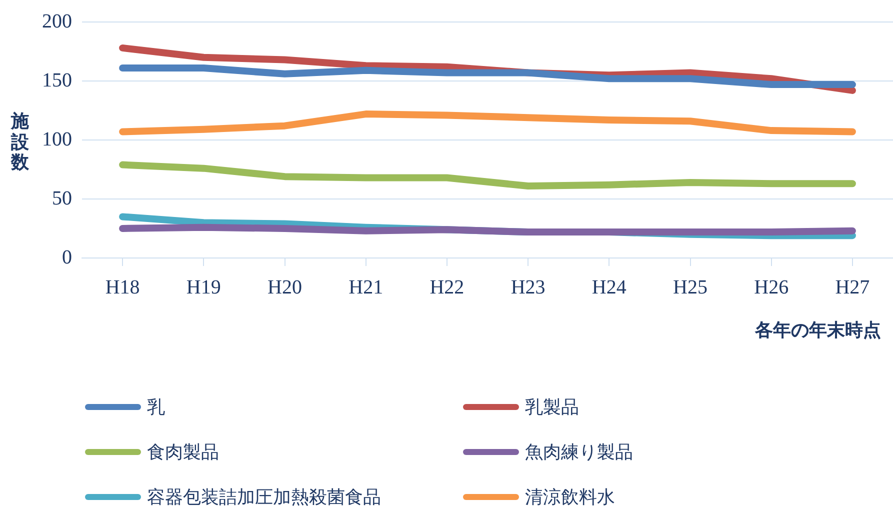 This screenshot has width=893, height=510. I want to click on legend-label: 清涼飲料水, so click(570, 497).